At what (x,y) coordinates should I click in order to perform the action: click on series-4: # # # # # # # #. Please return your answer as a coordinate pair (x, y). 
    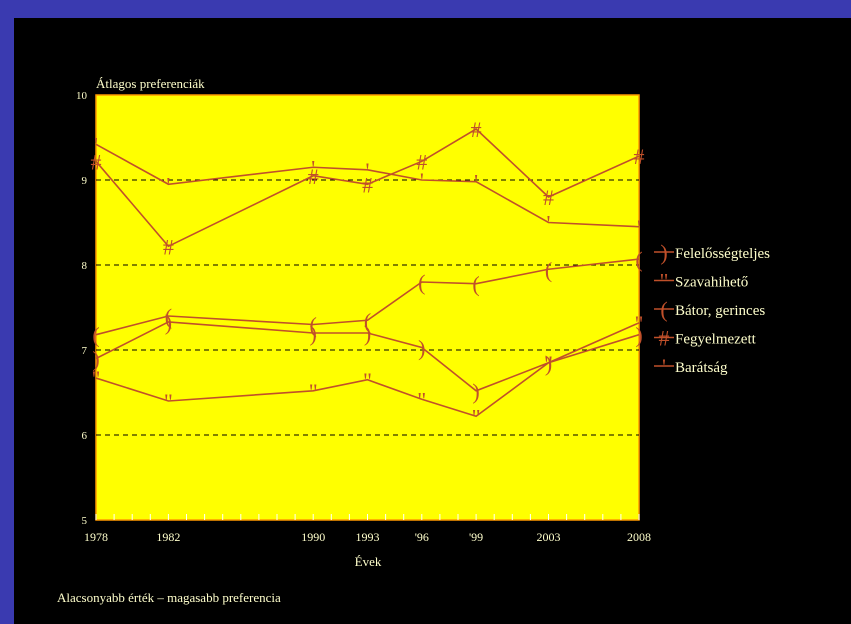
    Looking at the image, I should click on (368, 188).